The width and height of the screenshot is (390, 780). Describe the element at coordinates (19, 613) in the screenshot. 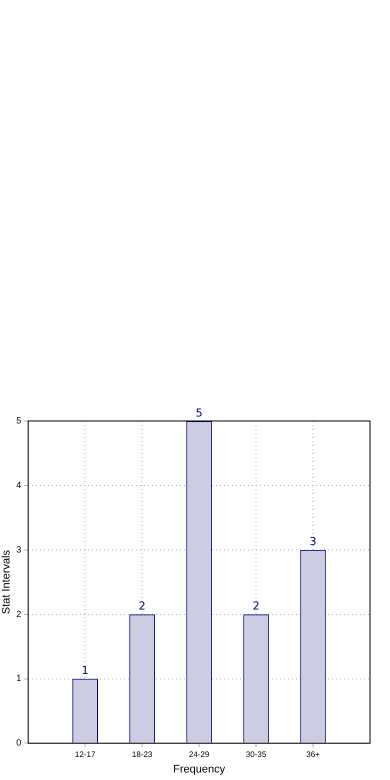

I see `y-tick-label: 2` at that location.